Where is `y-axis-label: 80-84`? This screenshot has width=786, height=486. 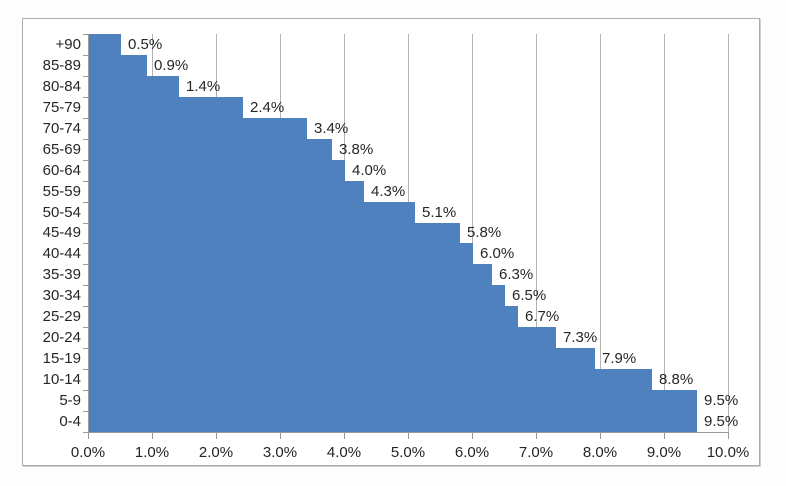
y-axis-label: 80-84 is located at coordinates (61, 86).